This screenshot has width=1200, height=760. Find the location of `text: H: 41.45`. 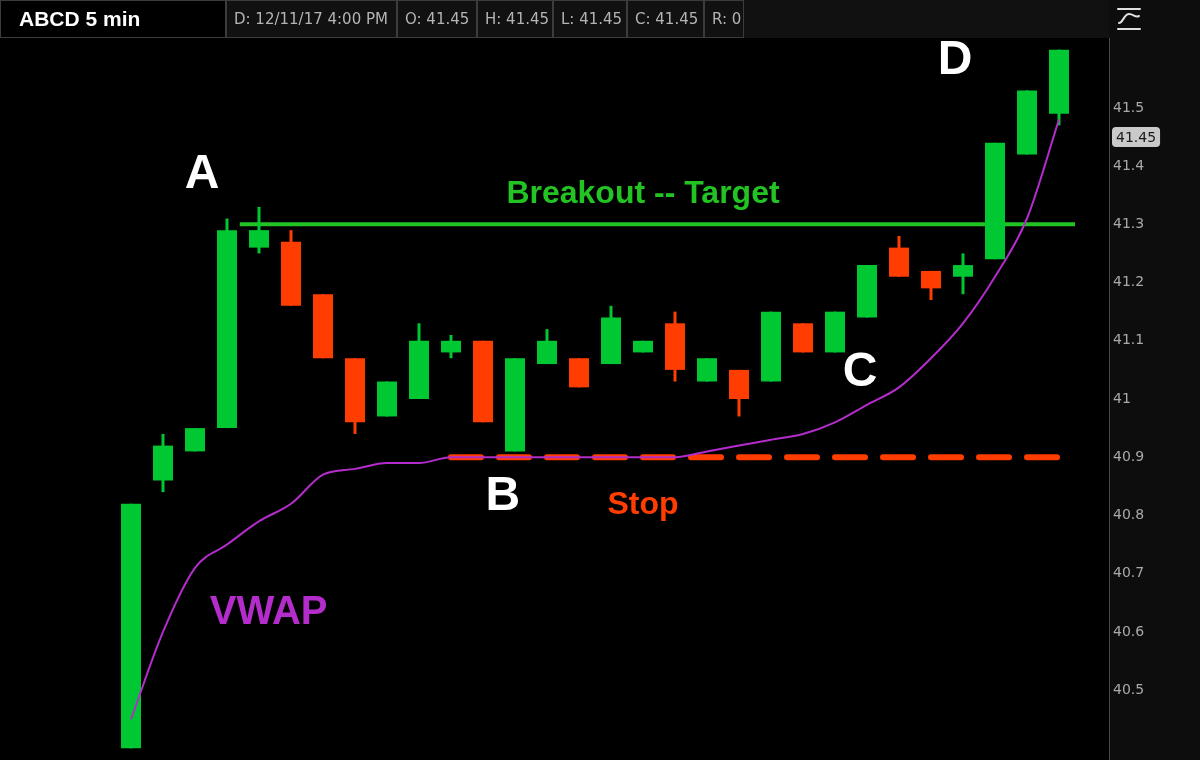

text: H: 41.45 is located at coordinates (515, 19).